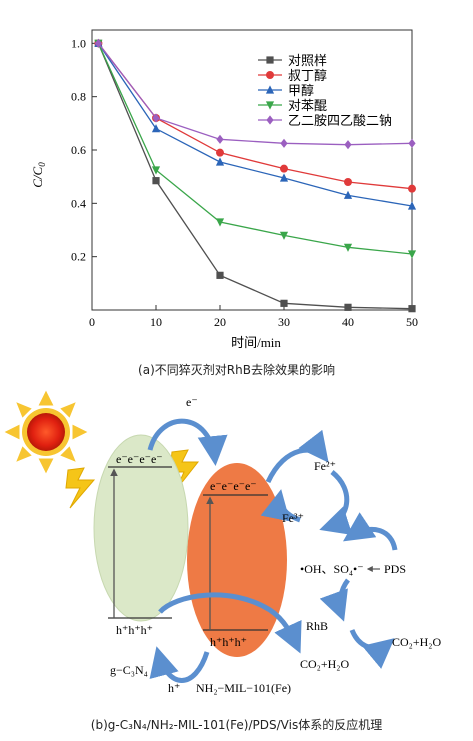 The image size is (473, 741). What do you see at coordinates (332, 569) in the screenshot?
I see `radicals-label: •OH、SO₄•⁻` at bounding box center [332, 569].